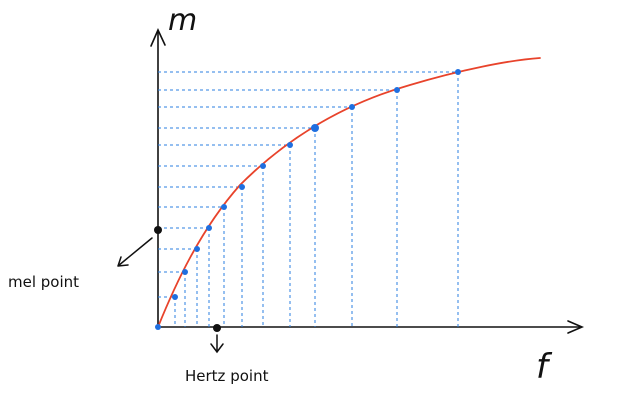  What do you see at coordinates (135, 252) in the screenshot?
I see `mel-point-arrow` at bounding box center [135, 252].